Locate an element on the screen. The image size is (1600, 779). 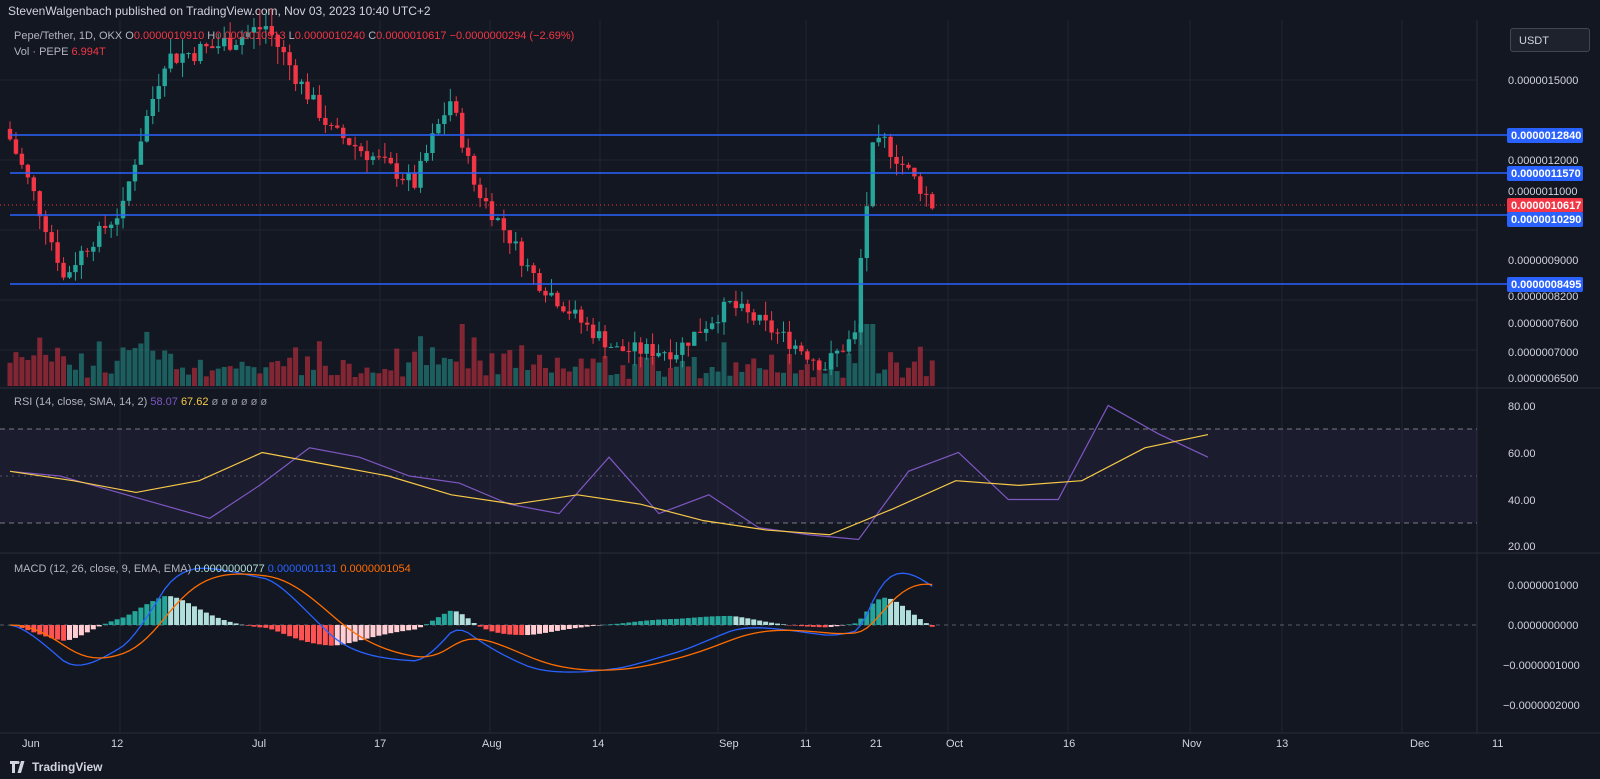
rsi-sma-value: 67.62 is located at coordinates (194, 402).